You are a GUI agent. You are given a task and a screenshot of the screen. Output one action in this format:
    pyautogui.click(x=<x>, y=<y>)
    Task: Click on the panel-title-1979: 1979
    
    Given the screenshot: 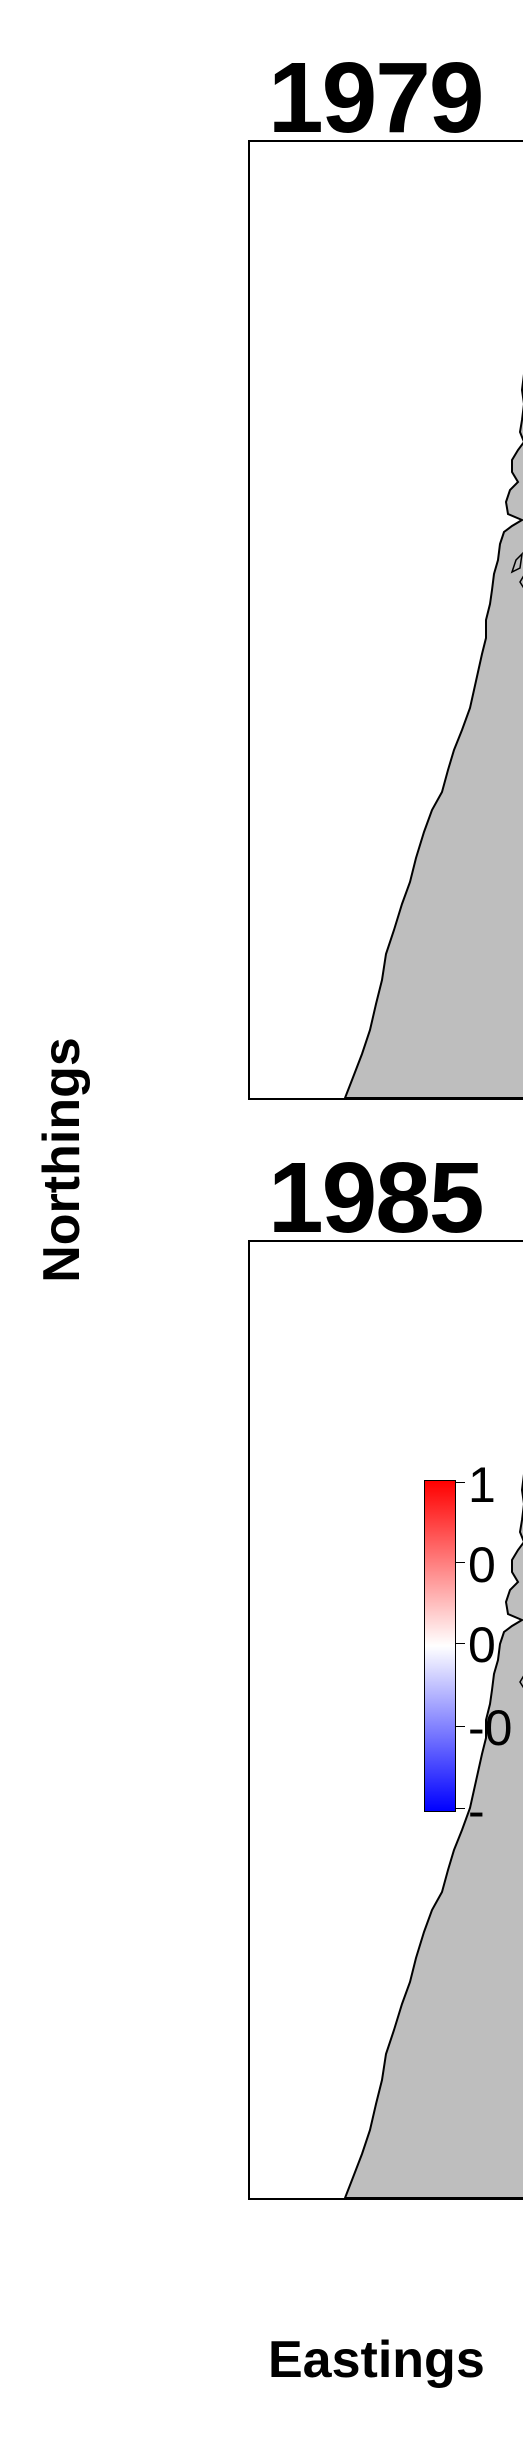 What is the action you would take?
    pyautogui.click(x=376, y=98)
    